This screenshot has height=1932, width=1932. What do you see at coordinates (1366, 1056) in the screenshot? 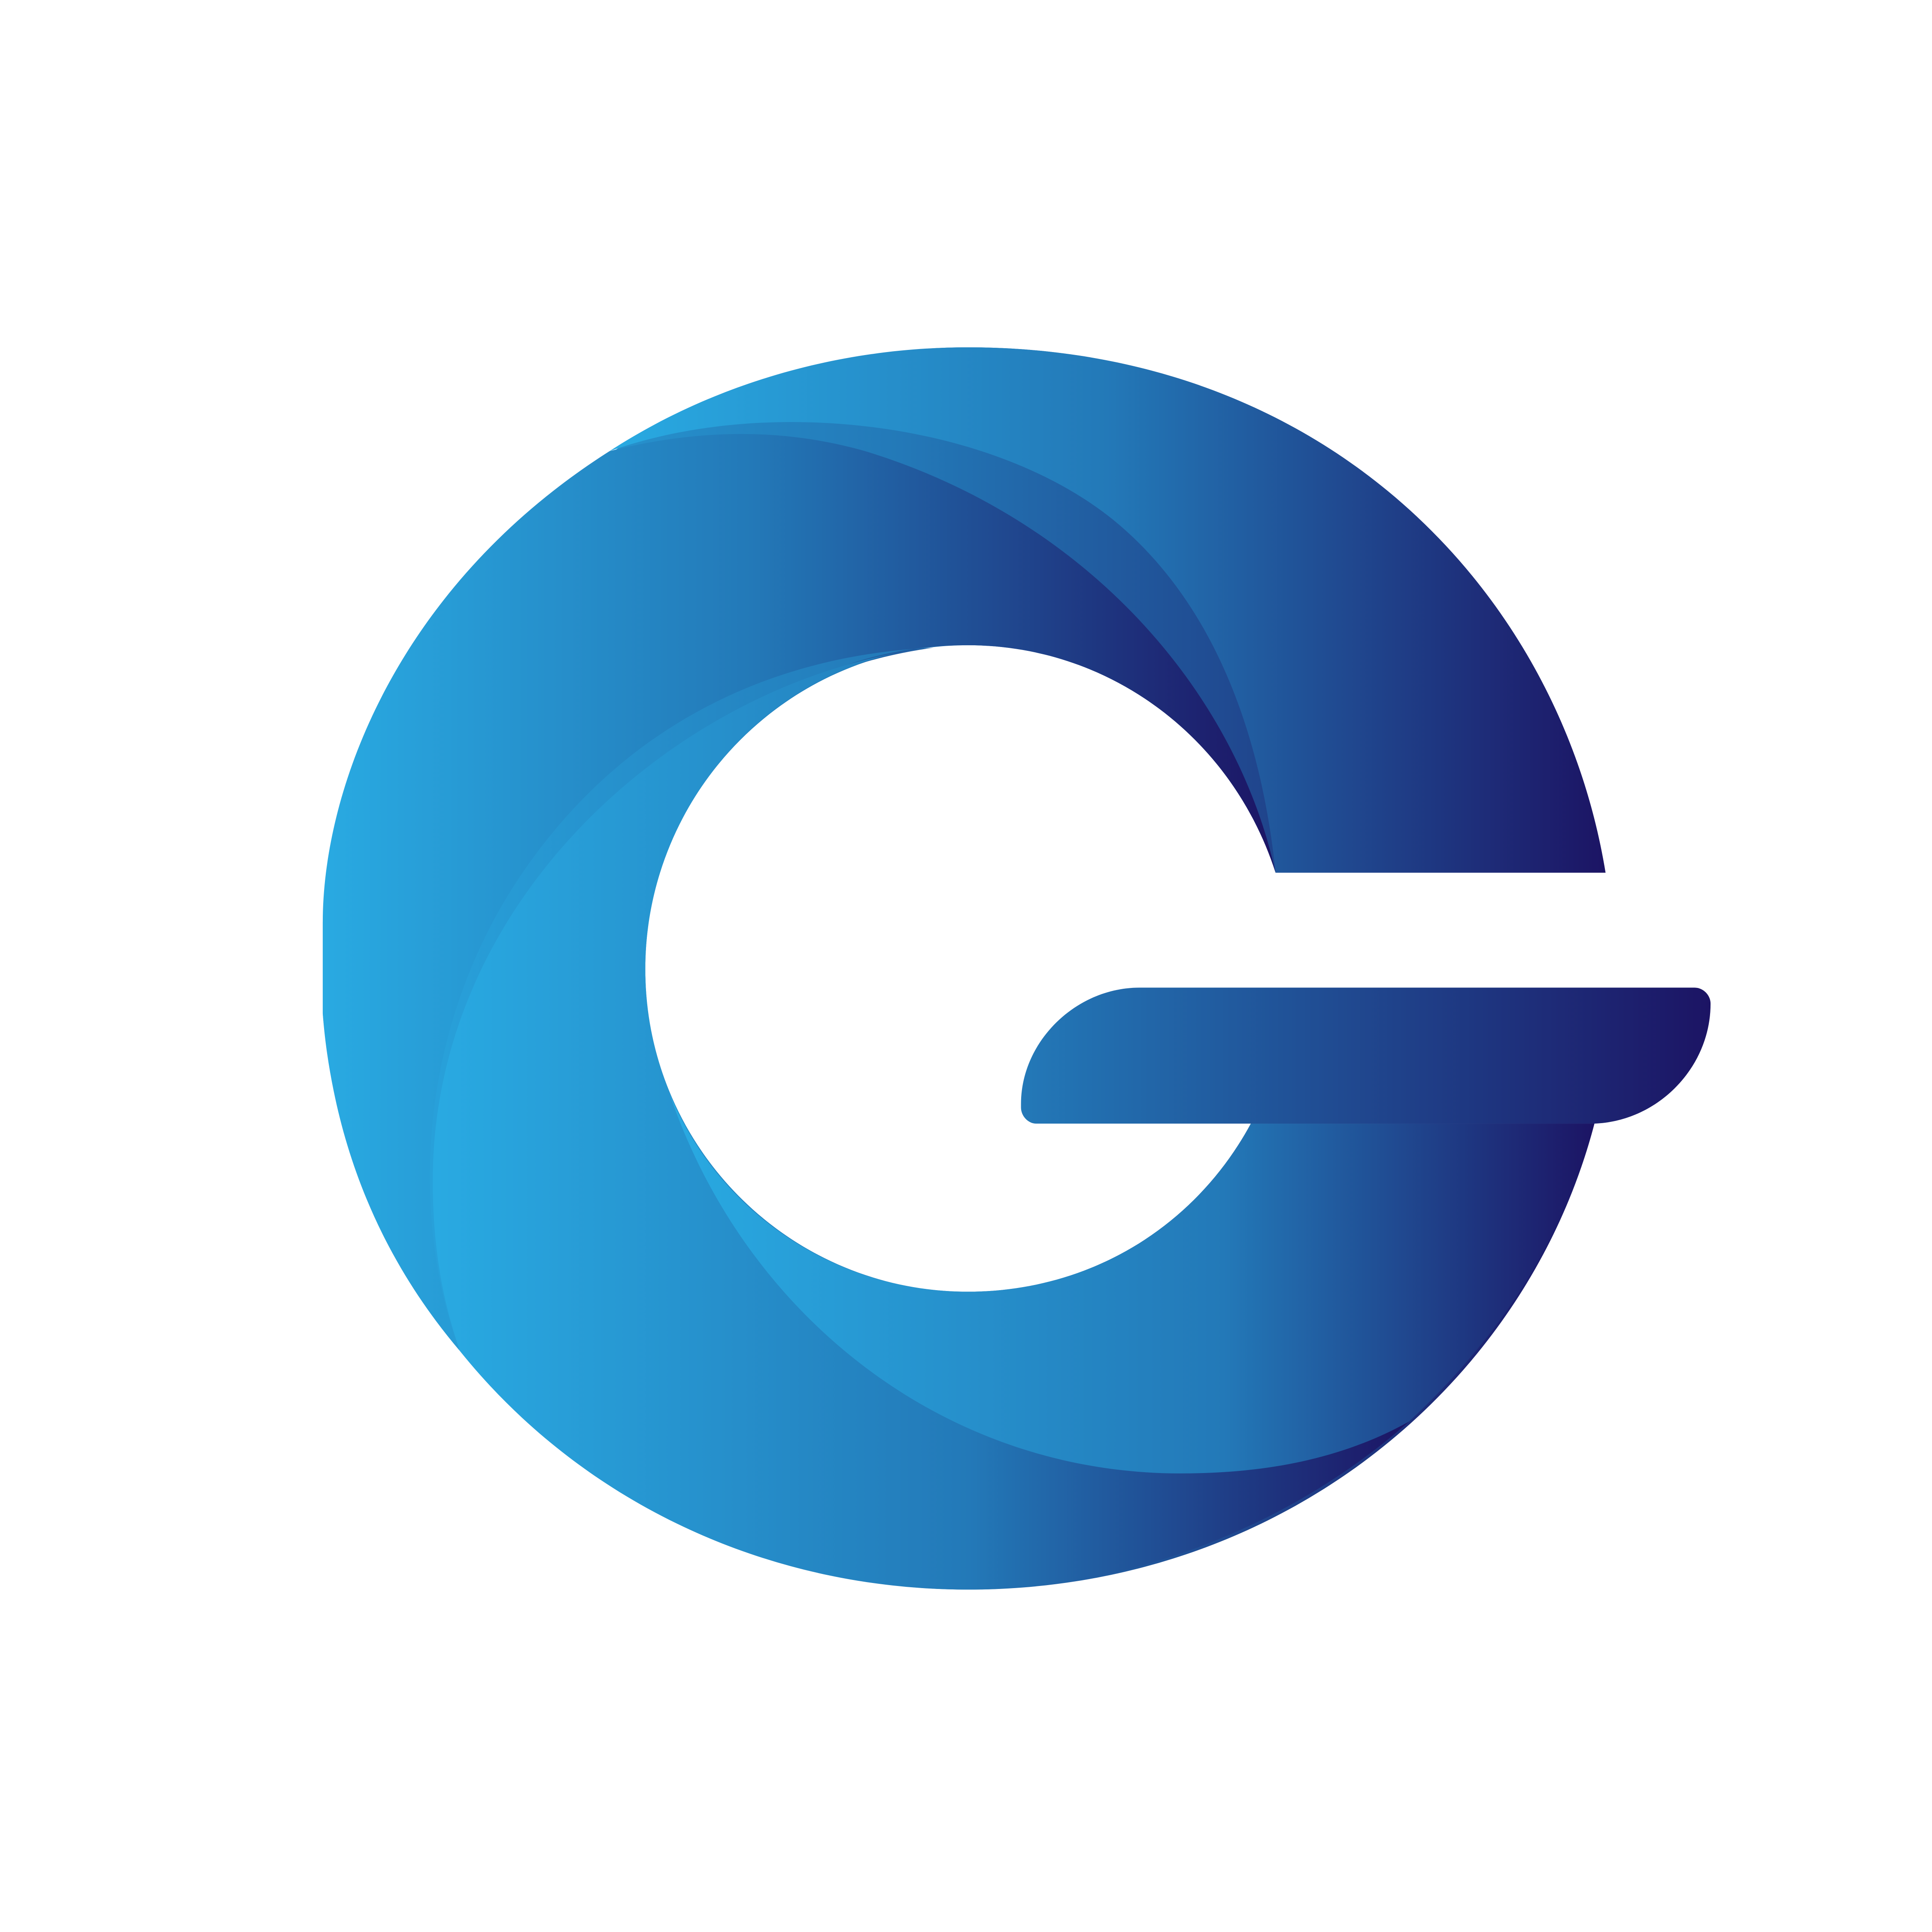
I see `g-crossbar` at bounding box center [1366, 1056].